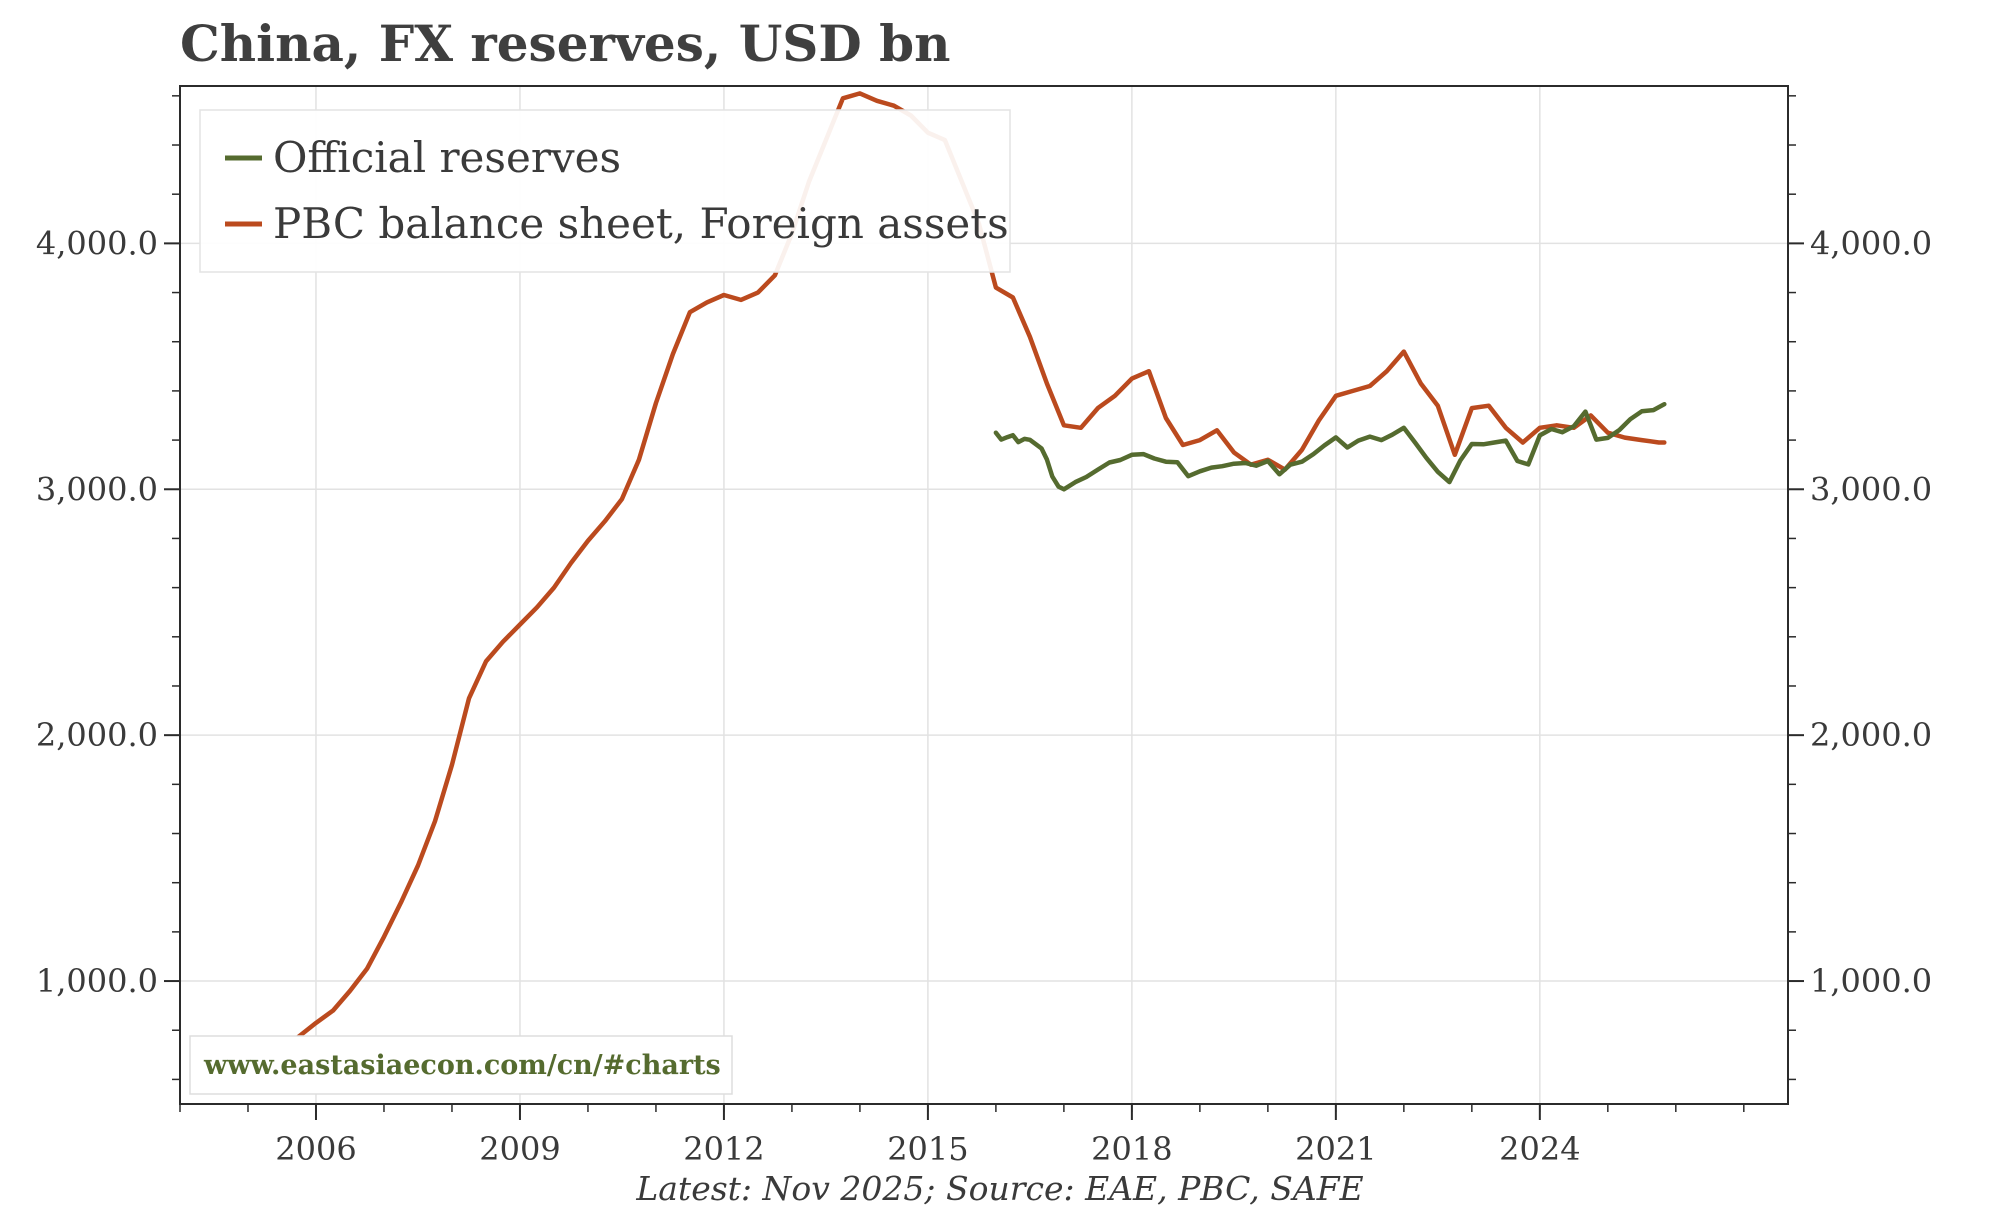  I want to click on watermark-url: www.eastasiaecon.com/cn/#charts, so click(462, 1065).